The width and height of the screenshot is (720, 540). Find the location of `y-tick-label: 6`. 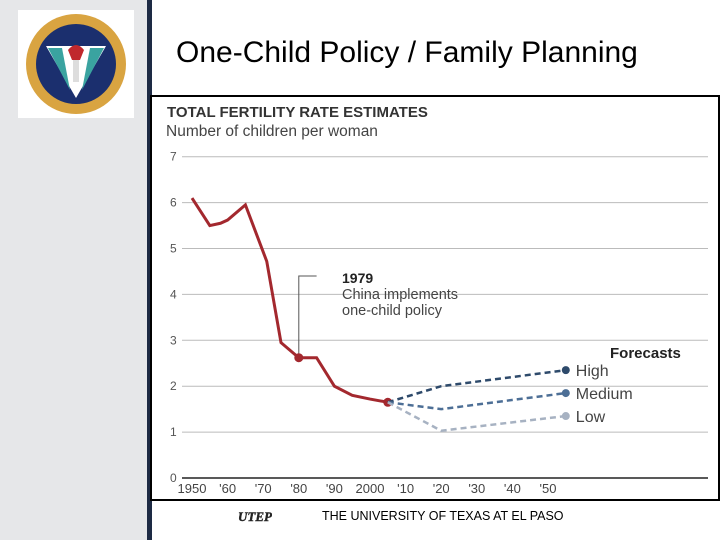

y-tick-label: 6 is located at coordinates (173, 203).